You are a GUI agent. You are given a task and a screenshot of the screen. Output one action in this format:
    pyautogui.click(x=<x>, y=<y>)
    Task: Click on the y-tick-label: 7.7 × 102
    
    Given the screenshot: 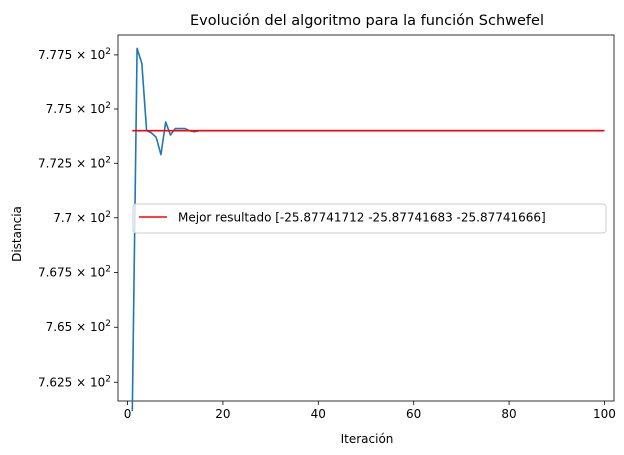 What is the action you would take?
    pyautogui.click(x=82, y=217)
    